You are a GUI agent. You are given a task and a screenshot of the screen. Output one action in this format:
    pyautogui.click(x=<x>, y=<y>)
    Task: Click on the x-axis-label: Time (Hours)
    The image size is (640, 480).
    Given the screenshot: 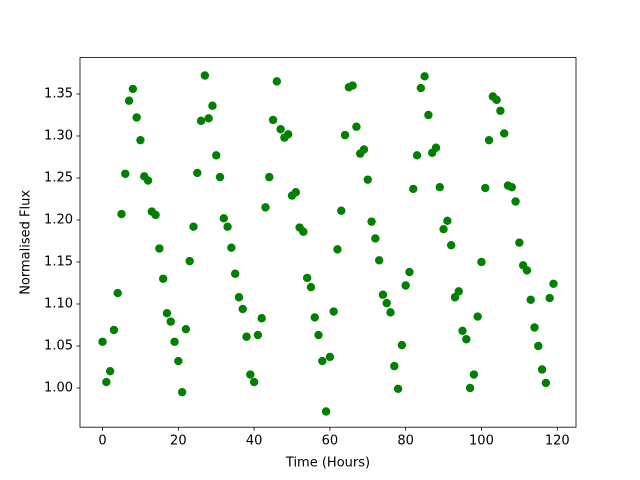 What is the action you would take?
    pyautogui.click(x=327, y=463)
    